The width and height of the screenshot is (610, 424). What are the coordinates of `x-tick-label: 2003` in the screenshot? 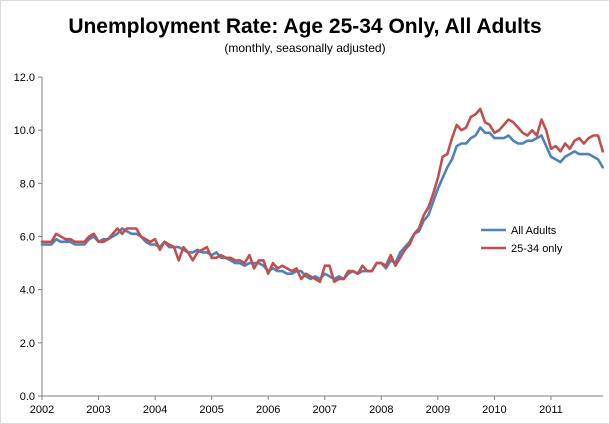 It's located at (98, 410).